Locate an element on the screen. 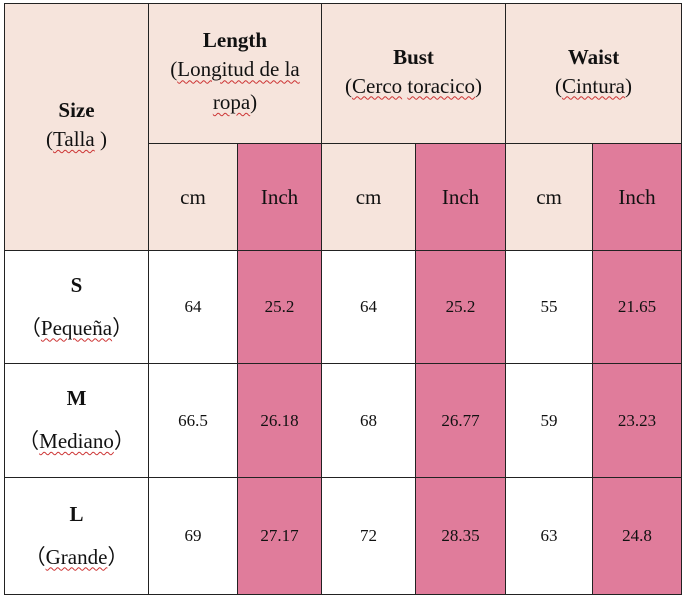 The width and height of the screenshot is (684, 597). size-letter: M is located at coordinates (76, 398).